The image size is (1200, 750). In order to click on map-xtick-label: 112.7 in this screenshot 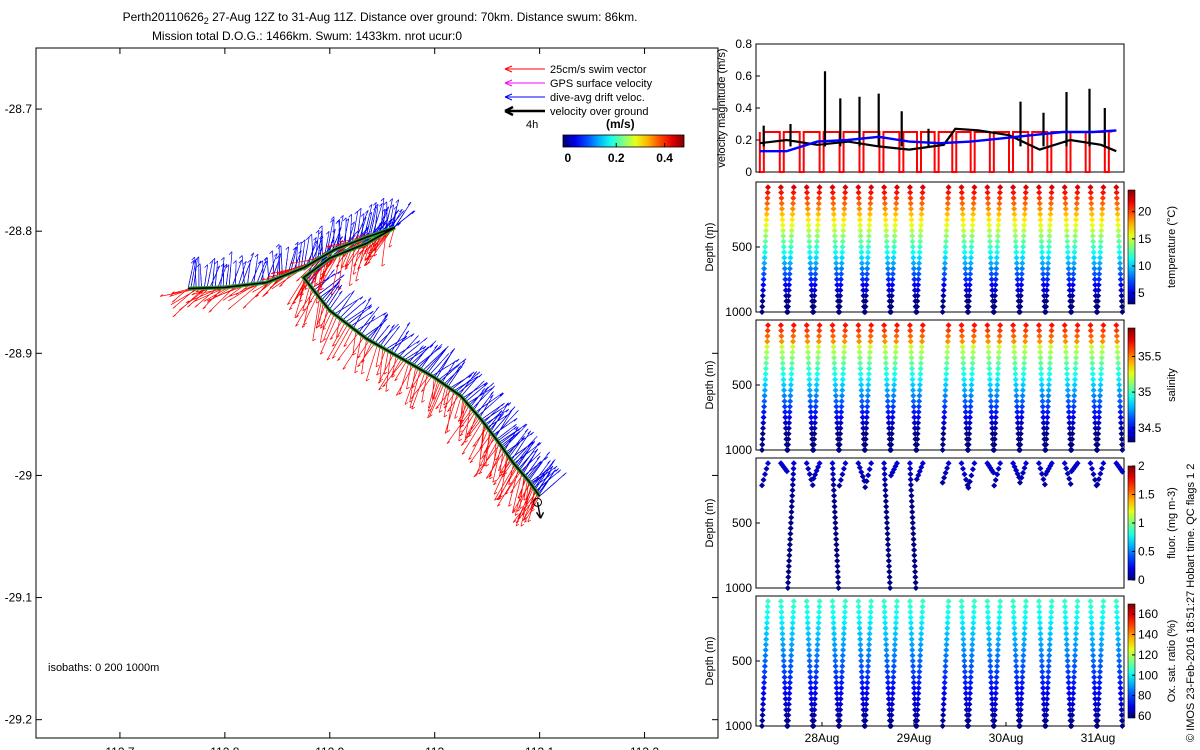, I will do `click(119, 747)`.